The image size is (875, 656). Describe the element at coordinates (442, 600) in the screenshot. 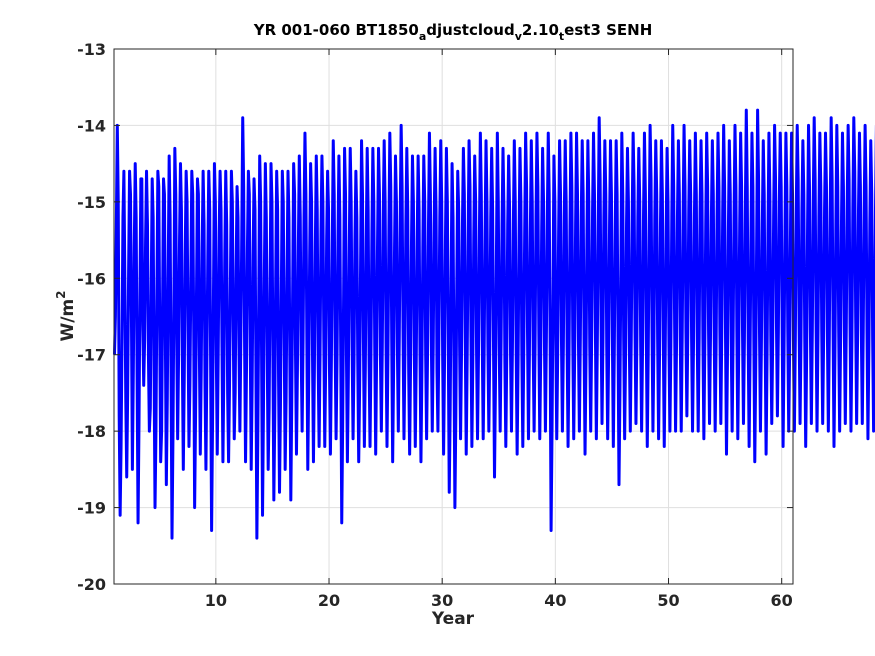

I see `x-tick-label: 30` at that location.